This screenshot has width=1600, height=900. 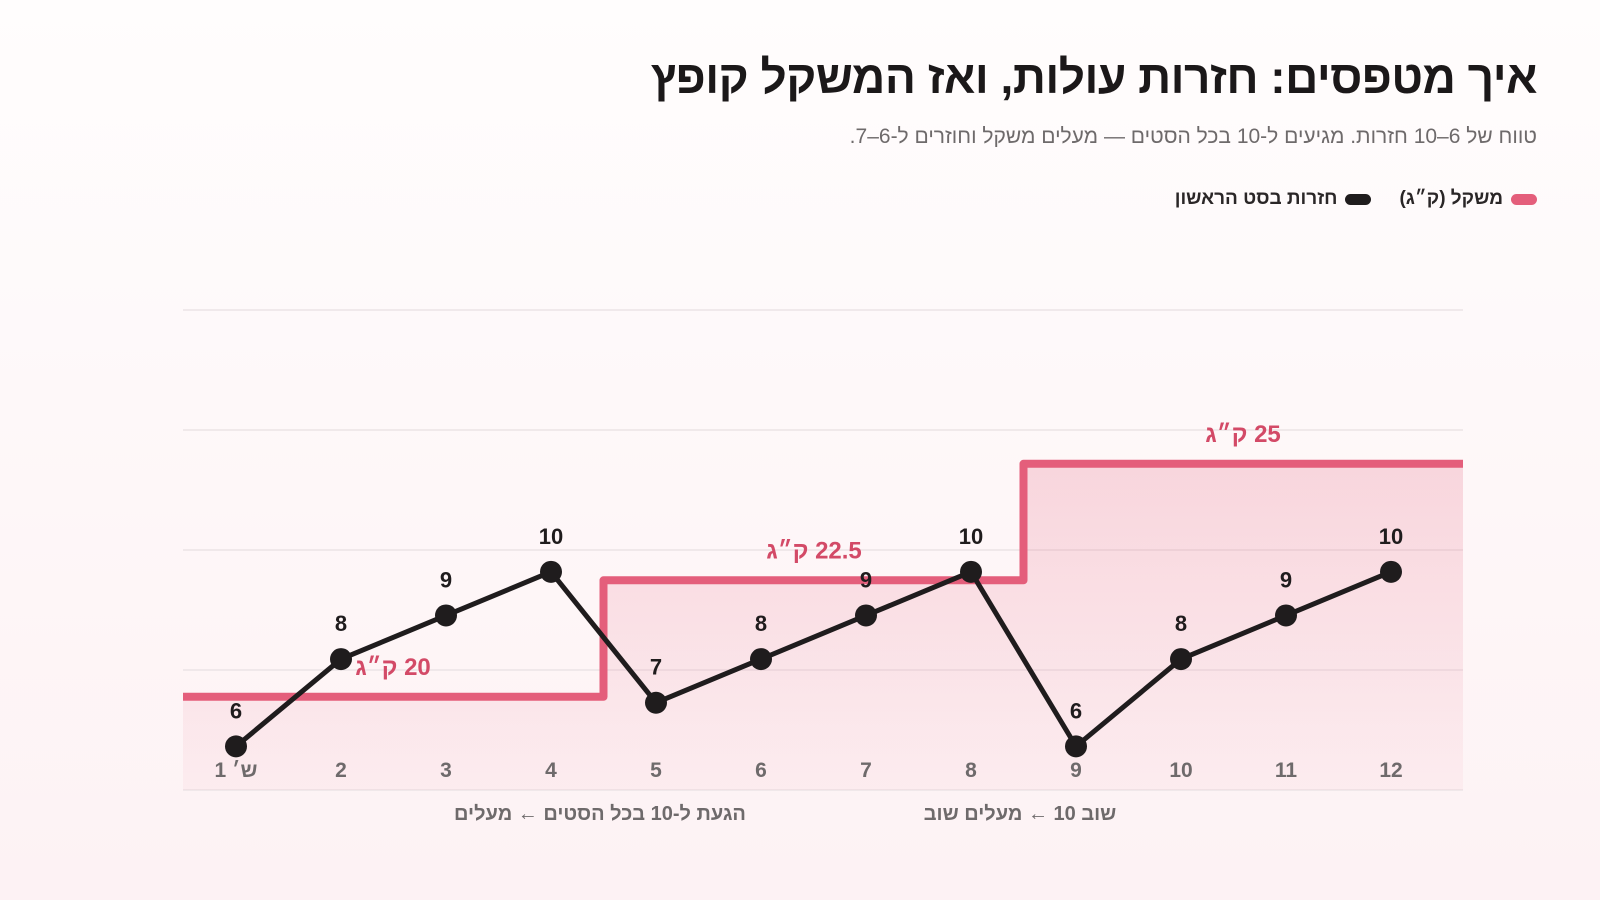 What do you see at coordinates (1451, 198) in the screenshot?
I see `legend-label-weight: משקל (ק״ג)` at bounding box center [1451, 198].